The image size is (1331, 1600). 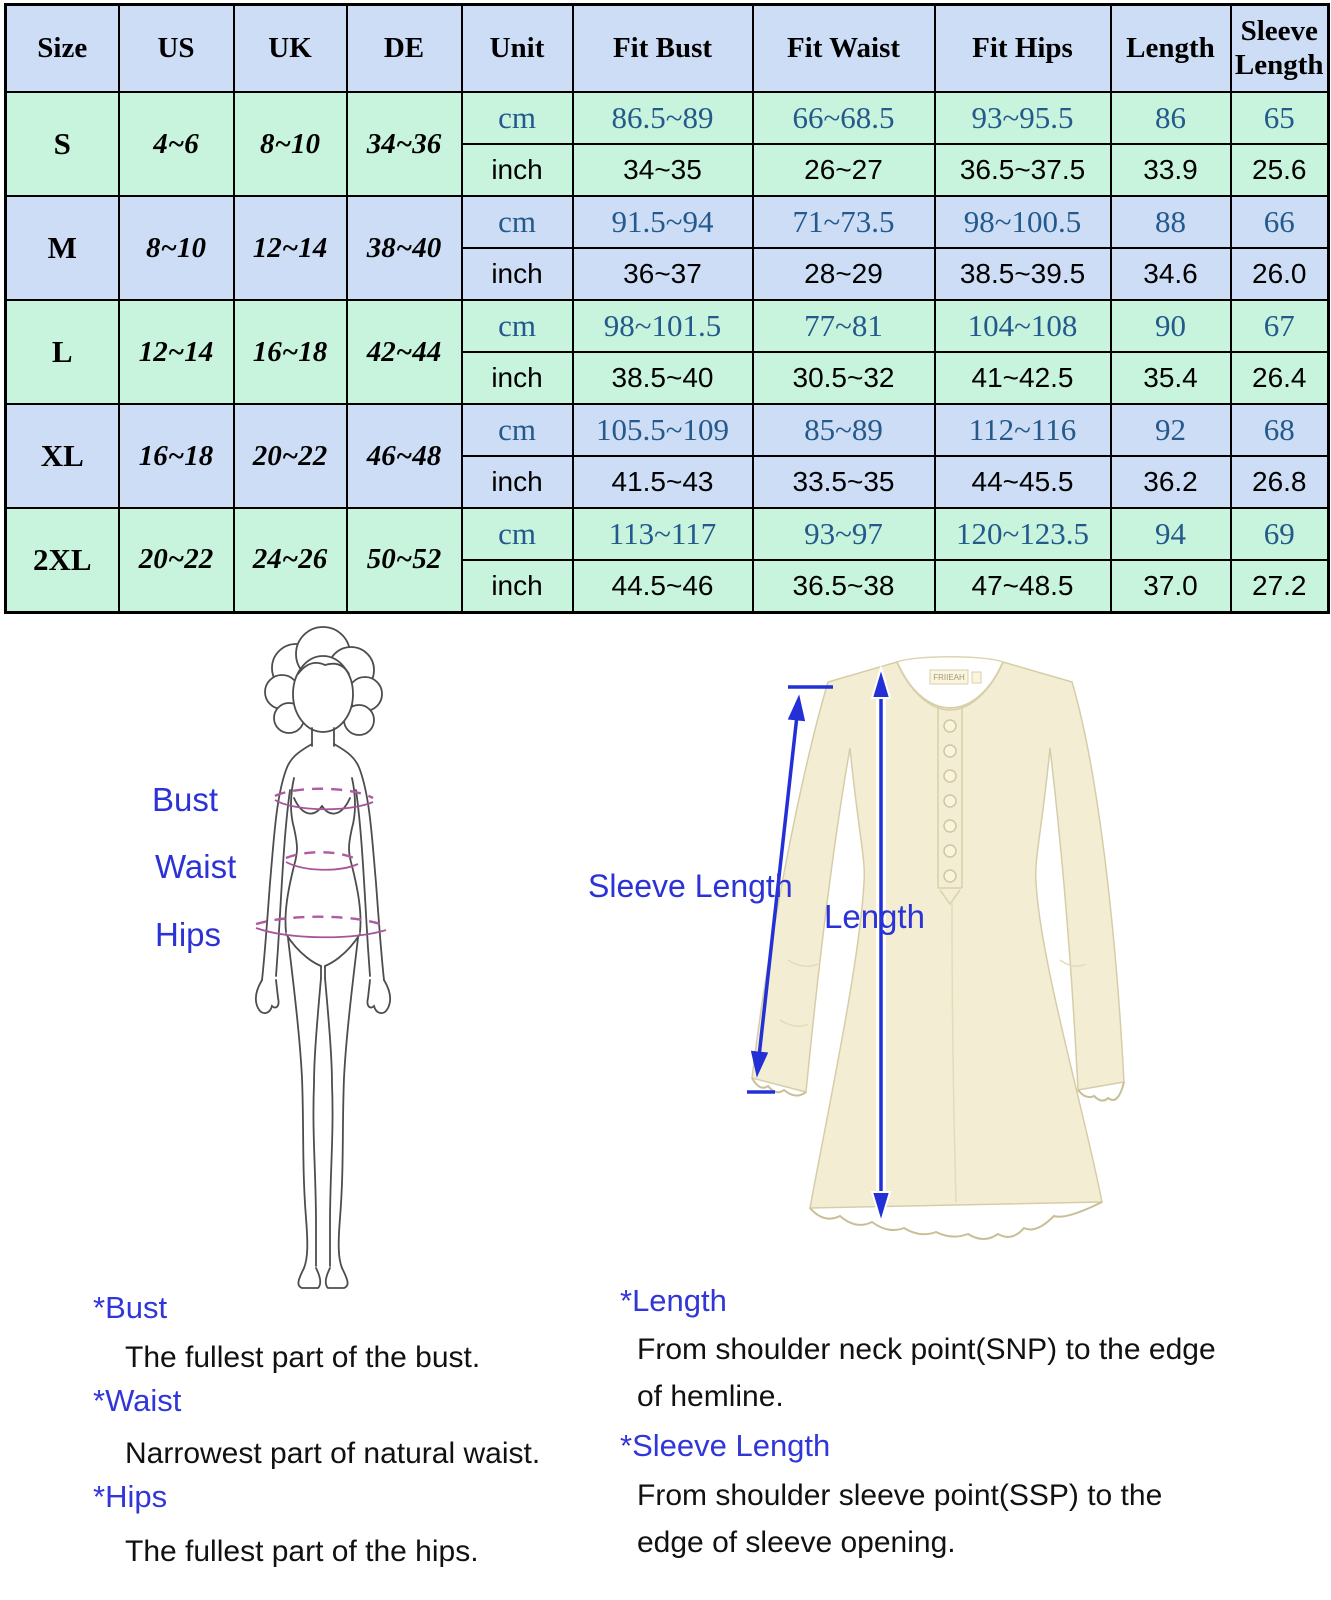 What do you see at coordinates (662, 482) in the screenshot?
I see `bust-inch: 41.5~43` at bounding box center [662, 482].